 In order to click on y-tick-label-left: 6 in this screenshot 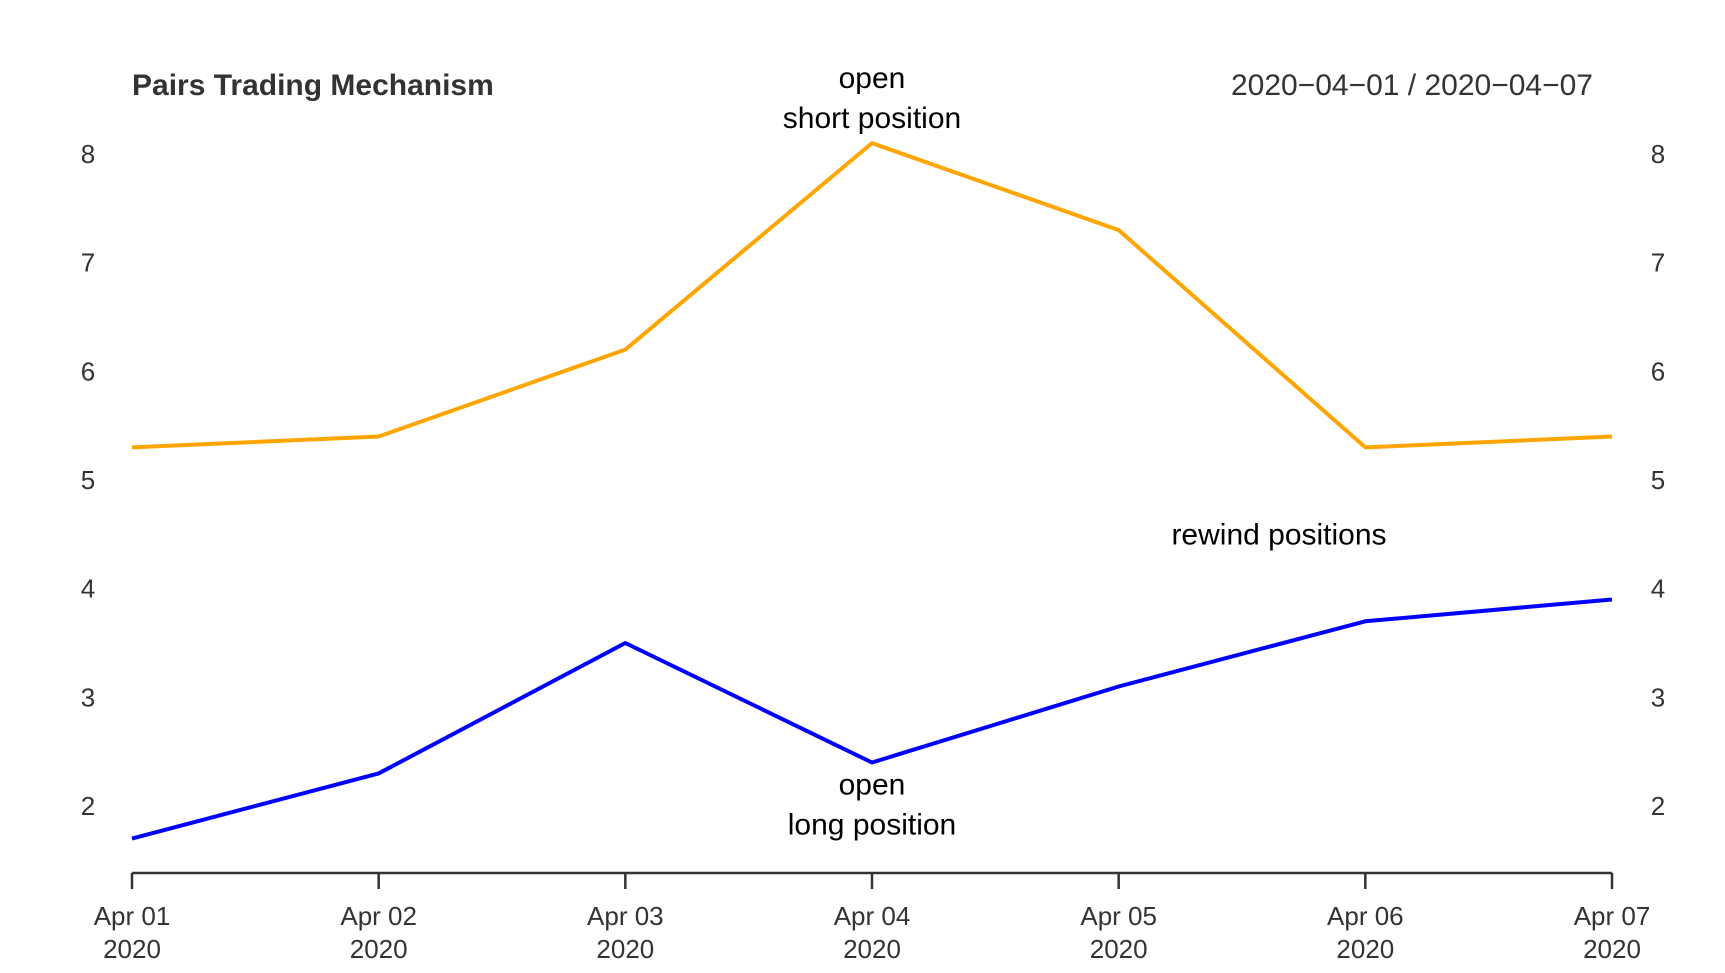, I will do `click(88, 371)`.